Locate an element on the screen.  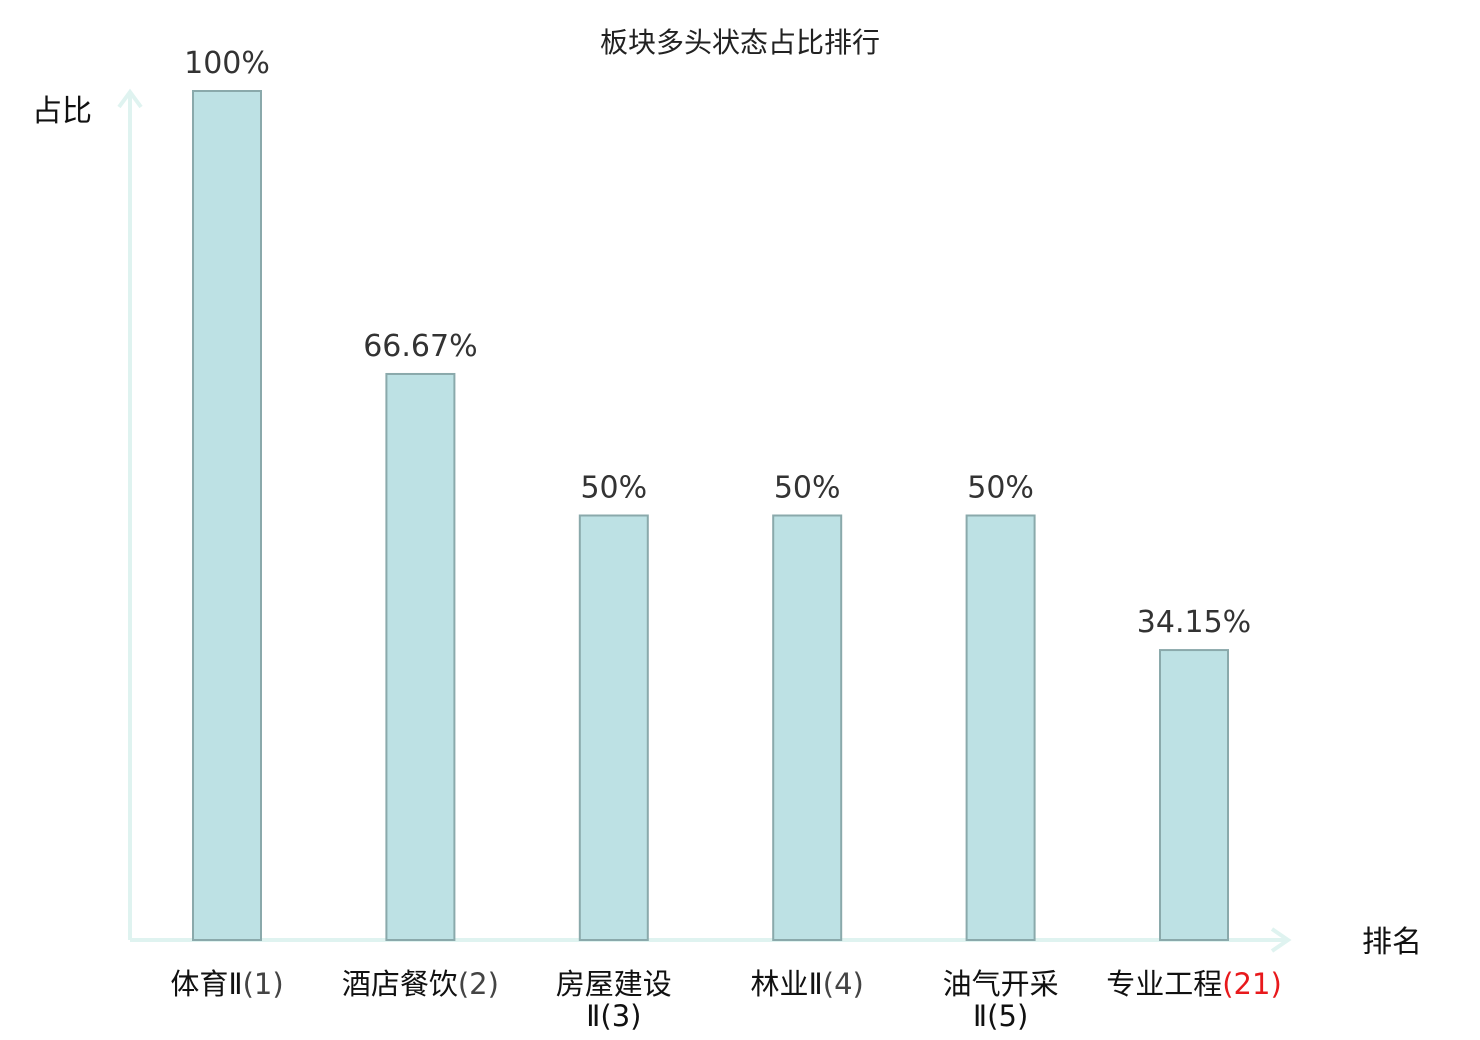
category-name: 林业Ⅱ is located at coordinates (787, 984).